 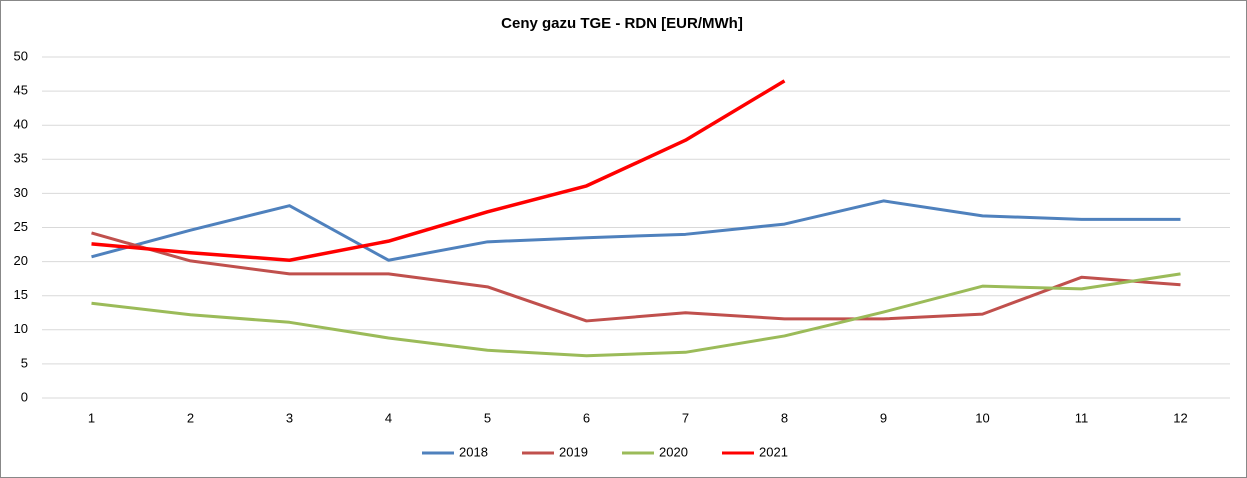 I want to click on y-tick-label: 35, so click(x=21, y=158).